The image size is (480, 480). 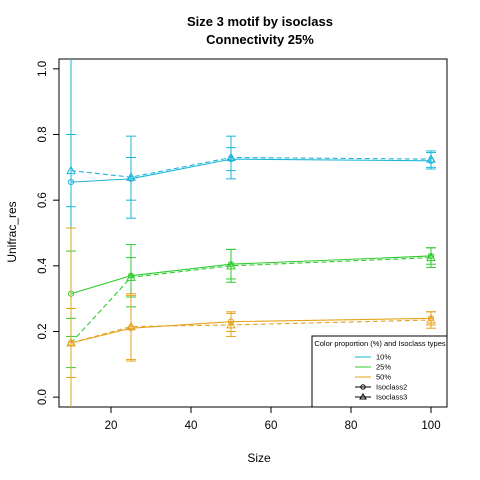 I want to click on y-axis: 0.0 0.2 0.4 0.6 0.8 1.0, so click(x=48, y=233).